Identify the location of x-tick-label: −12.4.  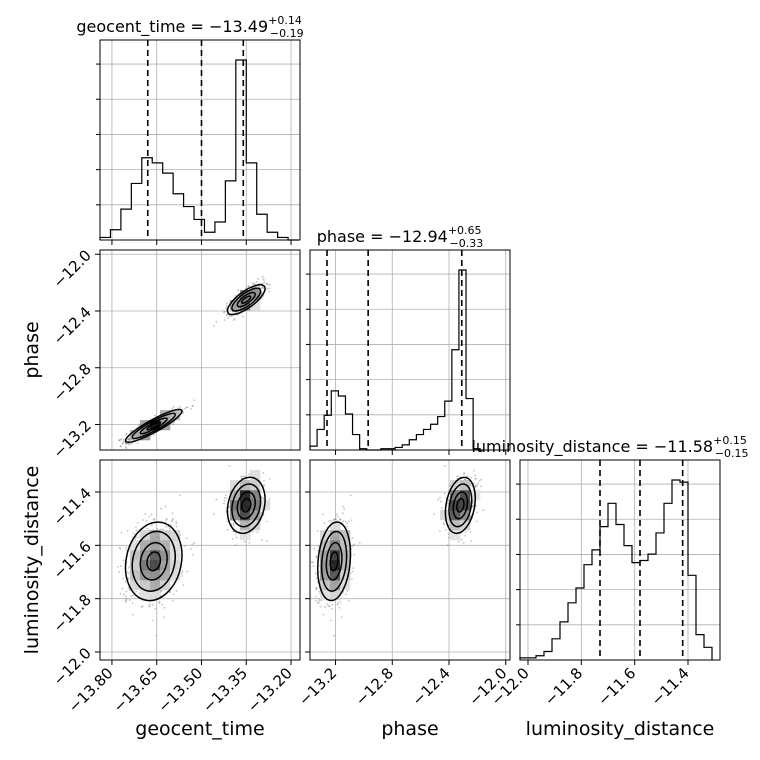
(431, 686).